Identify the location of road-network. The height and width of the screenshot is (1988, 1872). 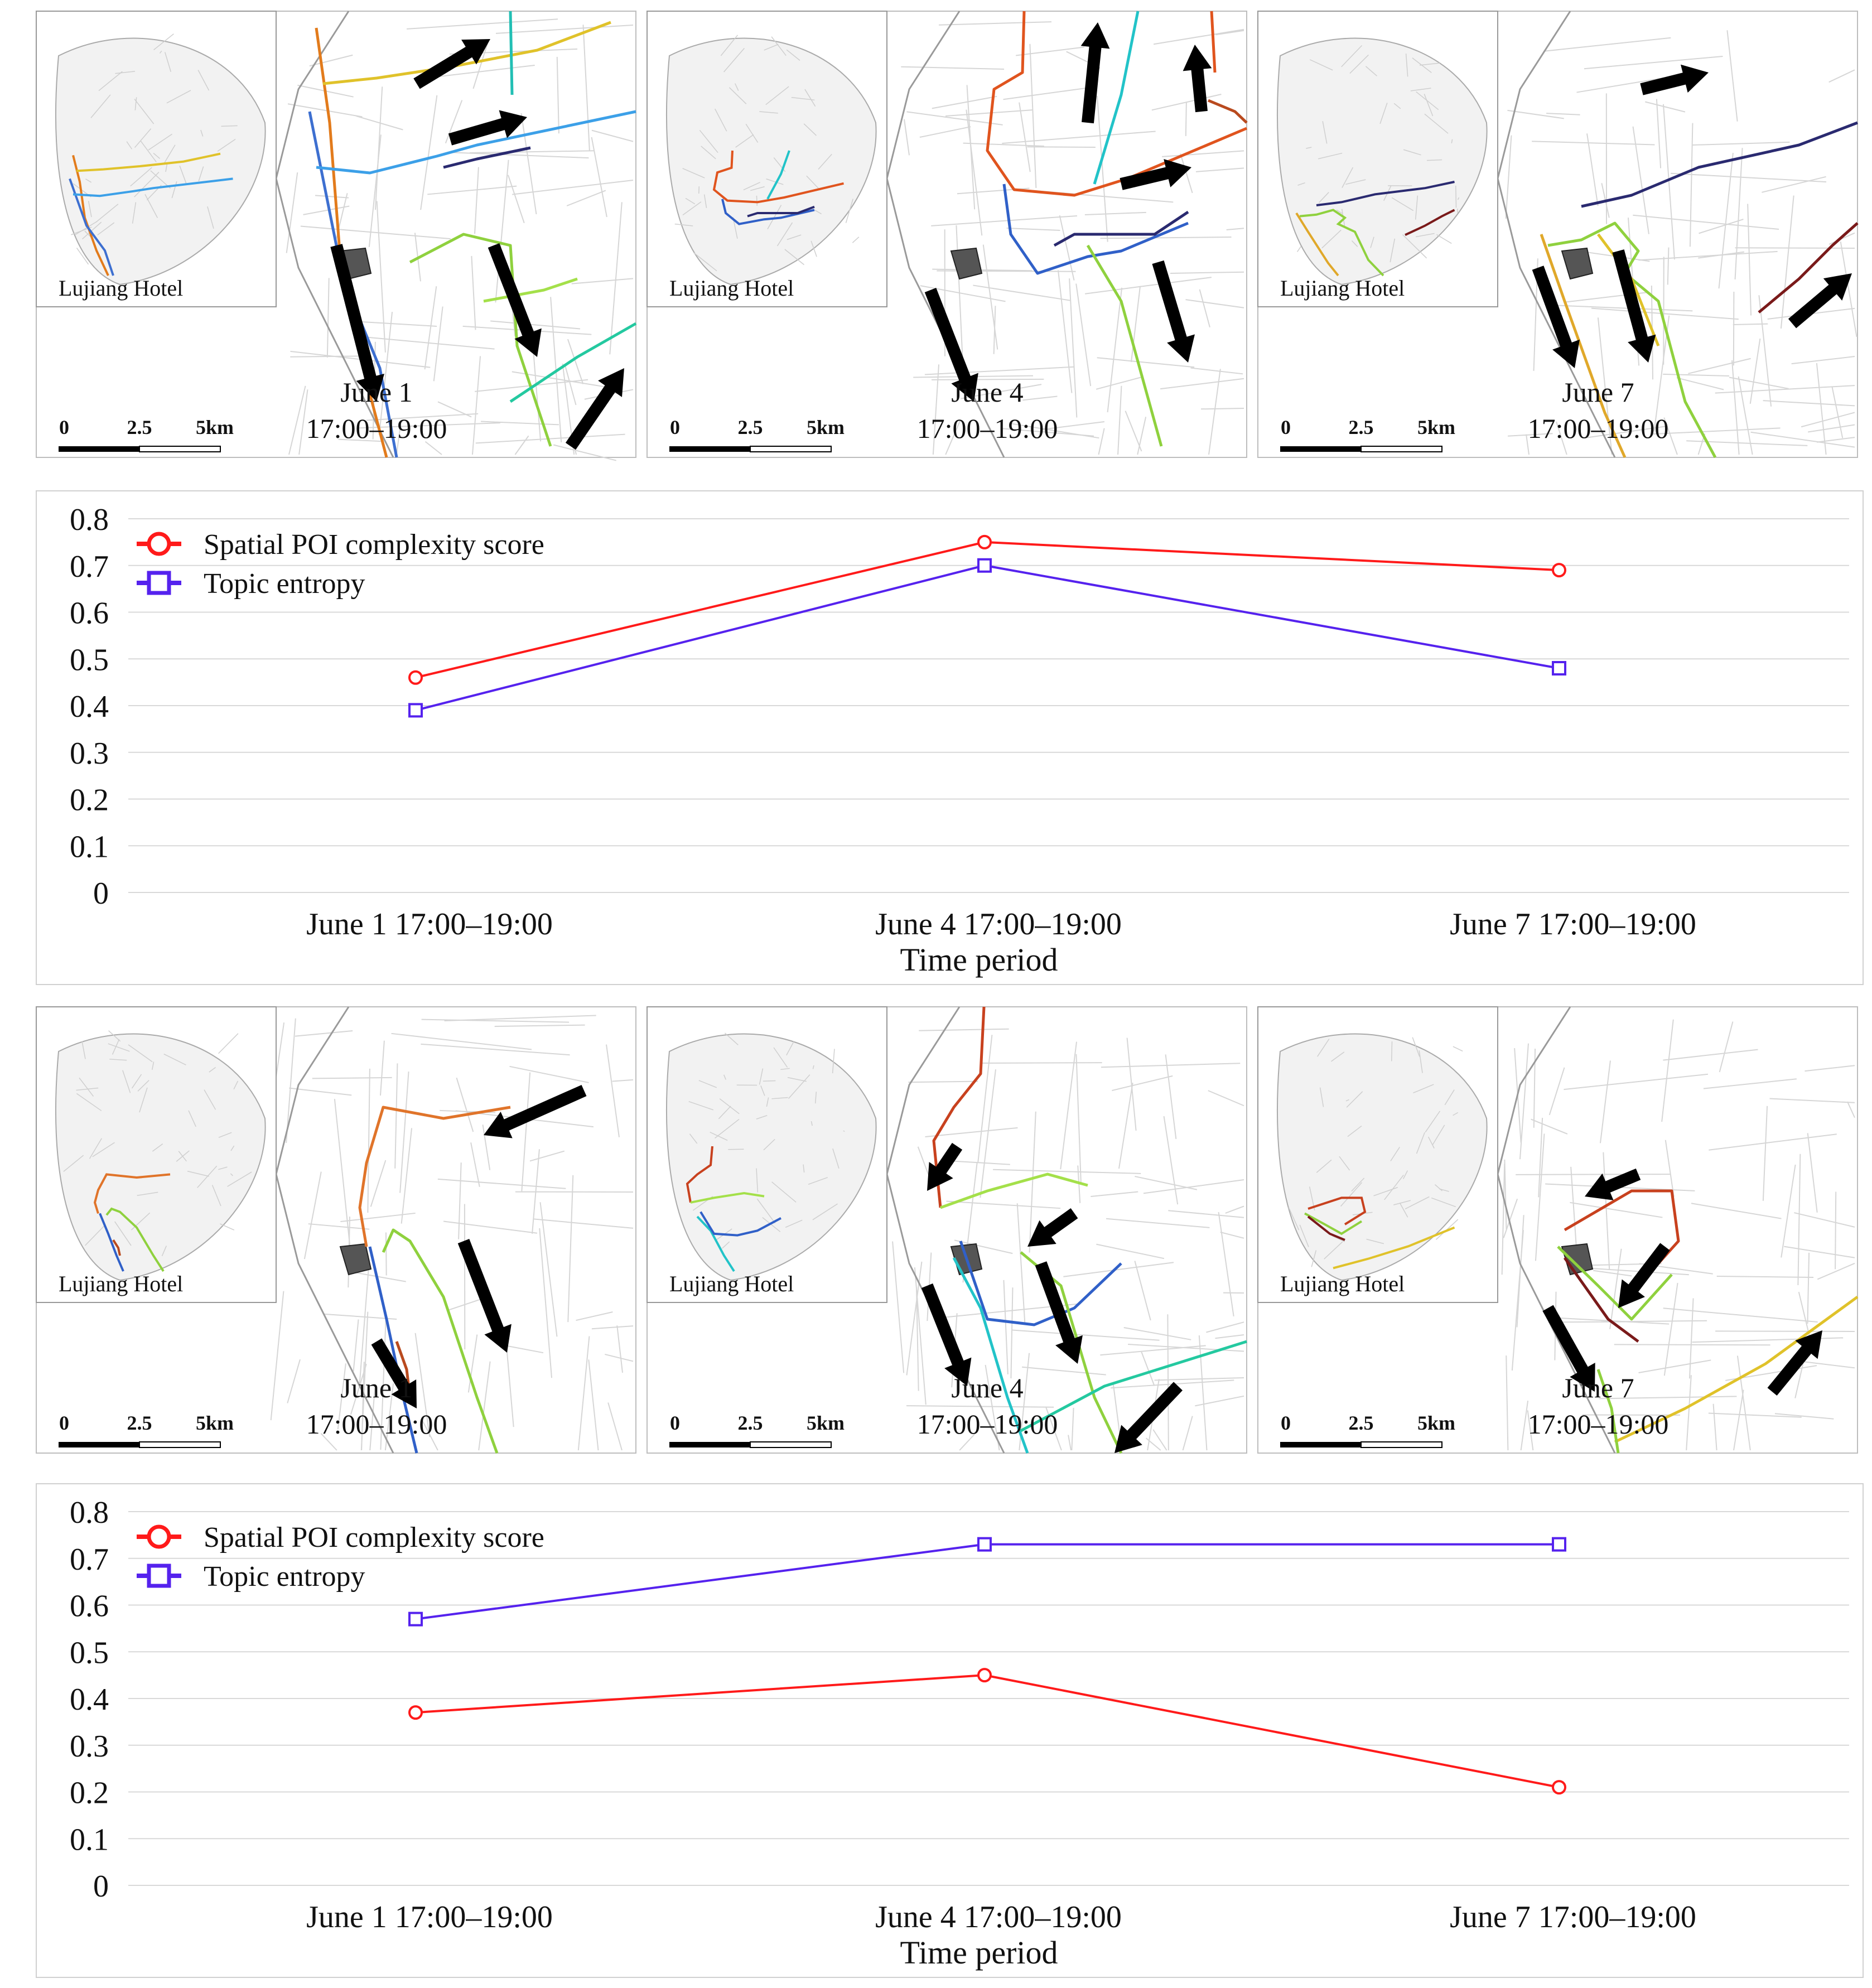
(1681, 243).